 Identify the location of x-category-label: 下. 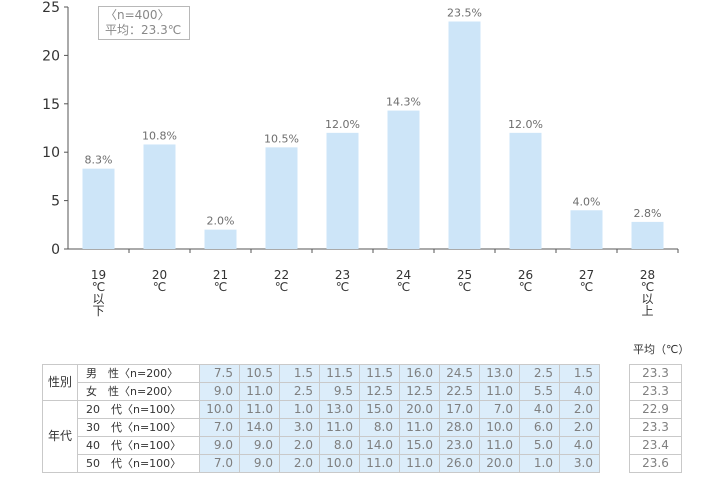
(98, 311).